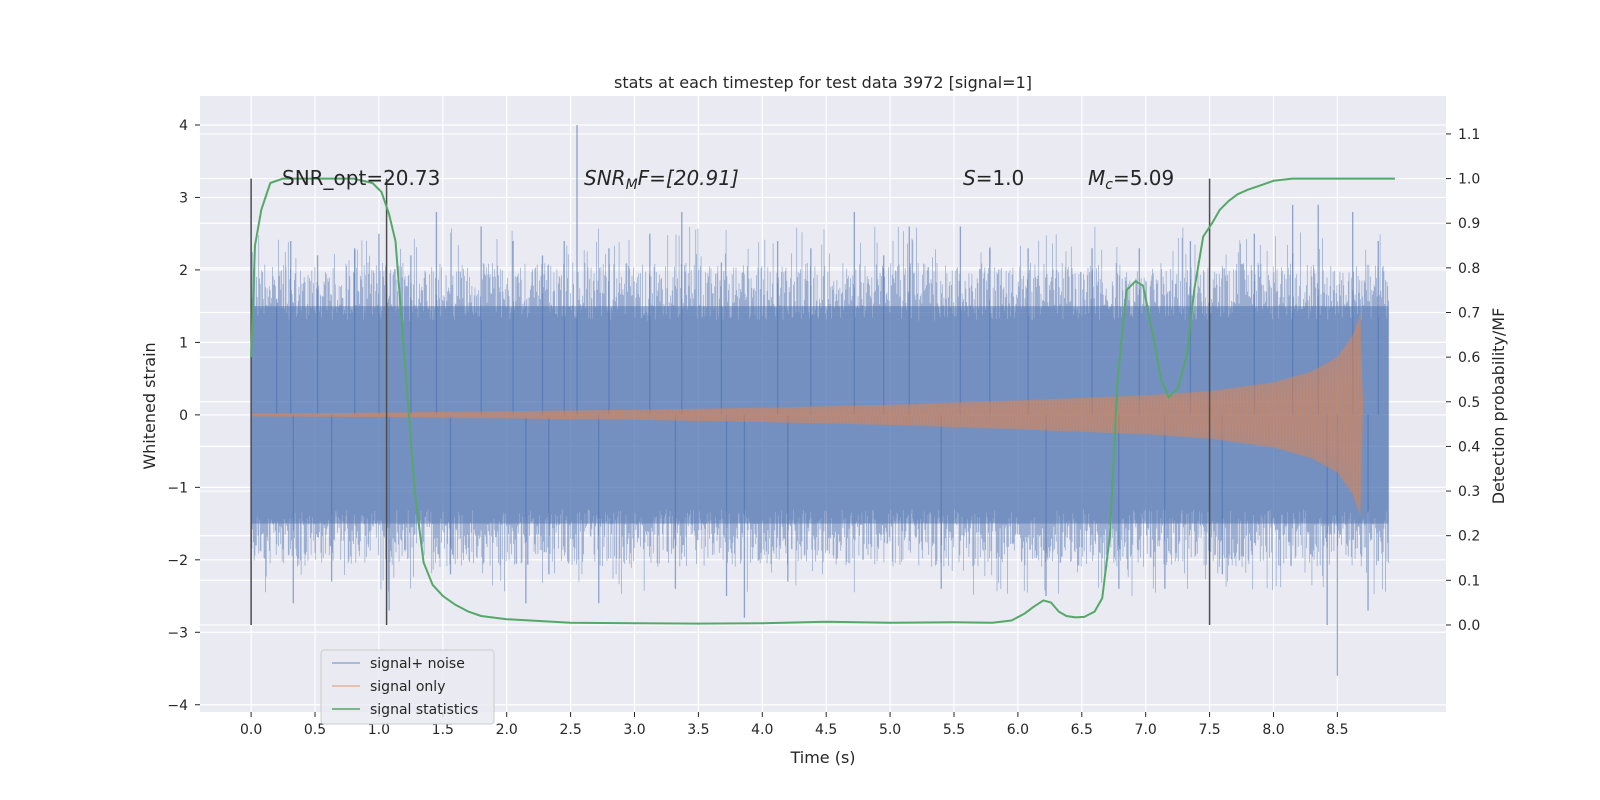 This screenshot has height=800, width=1600. I want to click on y-left-tick-label: −4, so click(177, 706).